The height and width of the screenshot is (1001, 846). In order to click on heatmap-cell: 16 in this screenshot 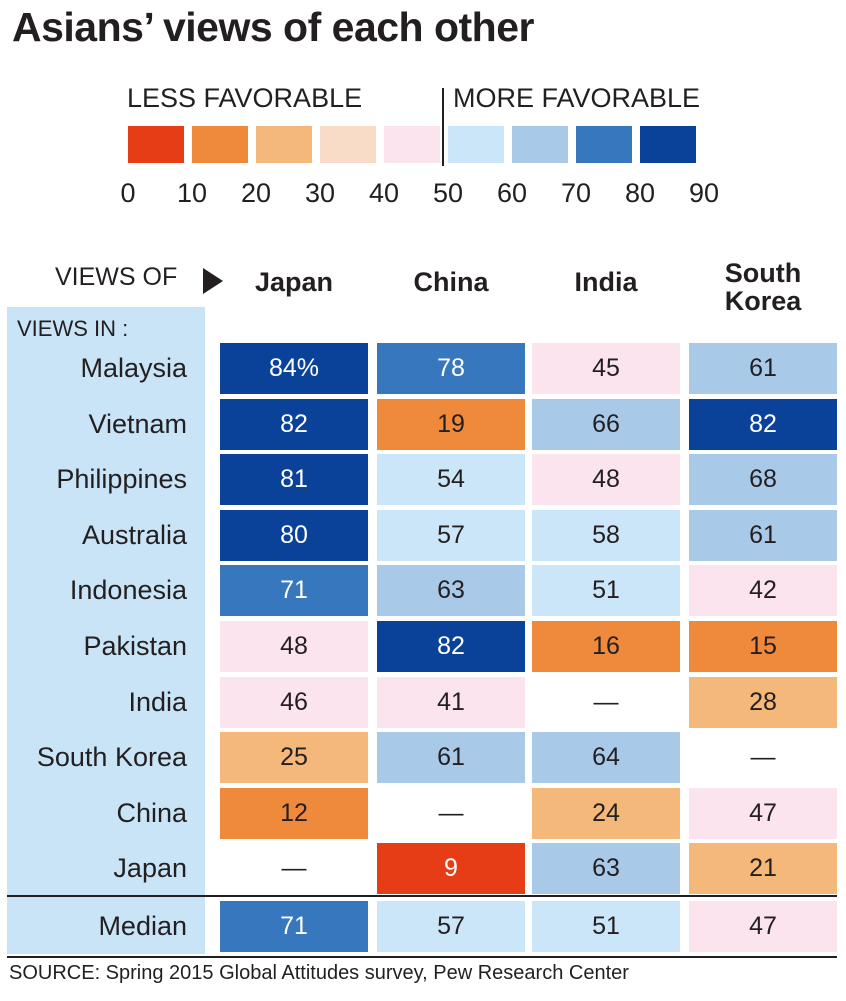, I will do `click(606, 646)`.